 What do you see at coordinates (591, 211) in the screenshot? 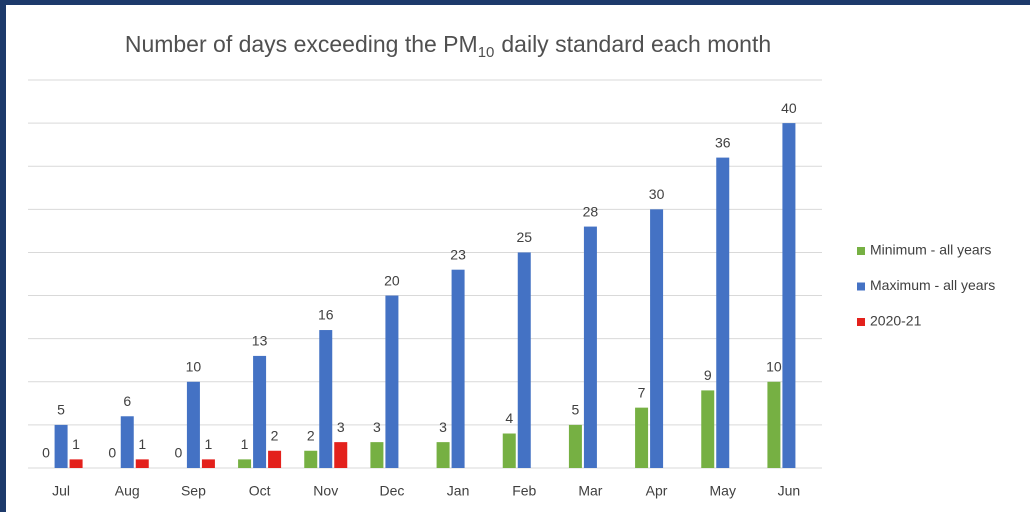
I see `data-label: 28` at bounding box center [591, 211].